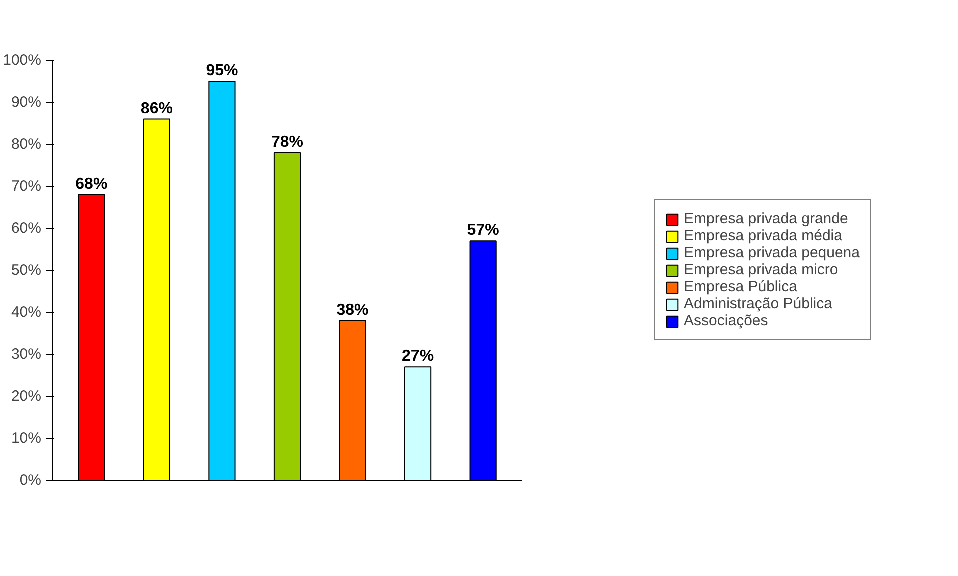 Image resolution: width=958 pixels, height=576 pixels. What do you see at coordinates (26, 186) in the screenshot?
I see `y-tick-label: 70%` at bounding box center [26, 186].